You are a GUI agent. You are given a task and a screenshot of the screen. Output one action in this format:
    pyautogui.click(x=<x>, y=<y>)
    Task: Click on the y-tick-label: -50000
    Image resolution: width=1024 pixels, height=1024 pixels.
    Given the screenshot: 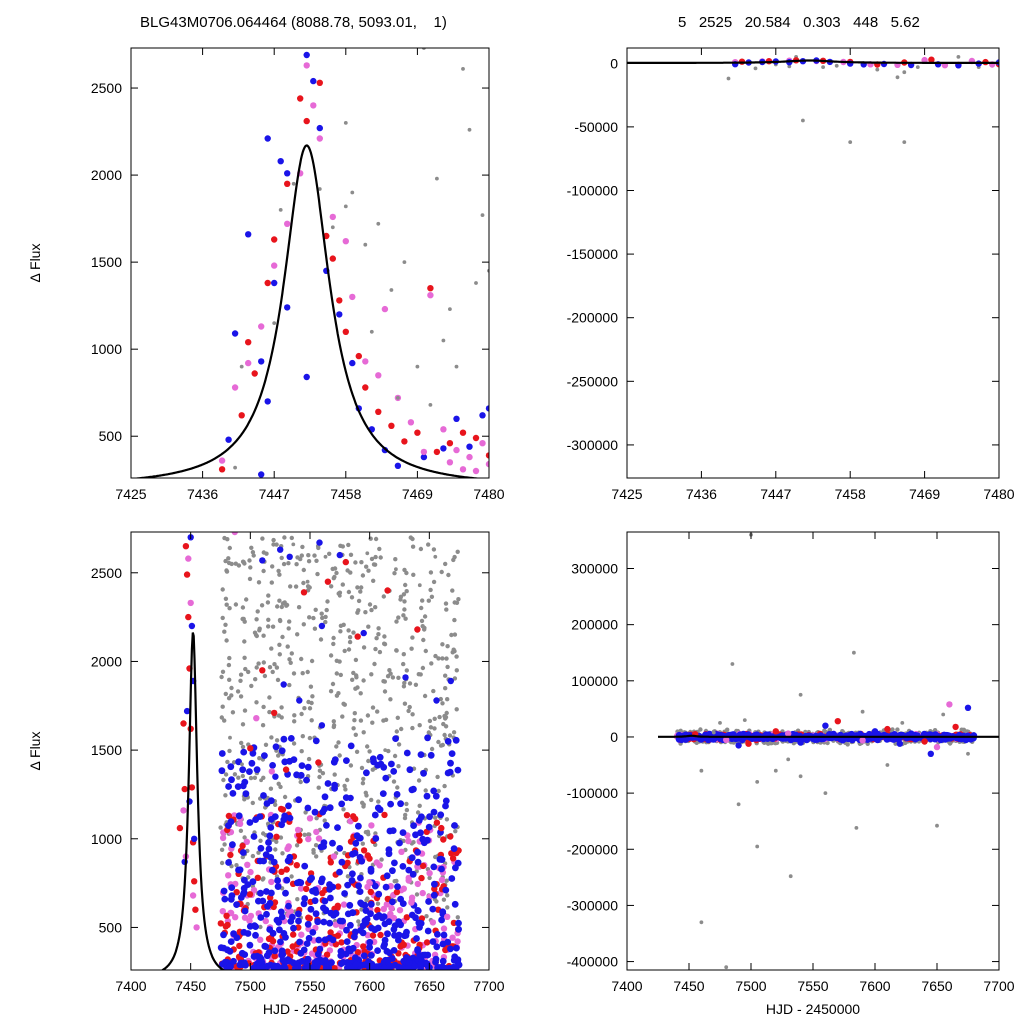 What is the action you would take?
    pyautogui.click(x=596, y=127)
    